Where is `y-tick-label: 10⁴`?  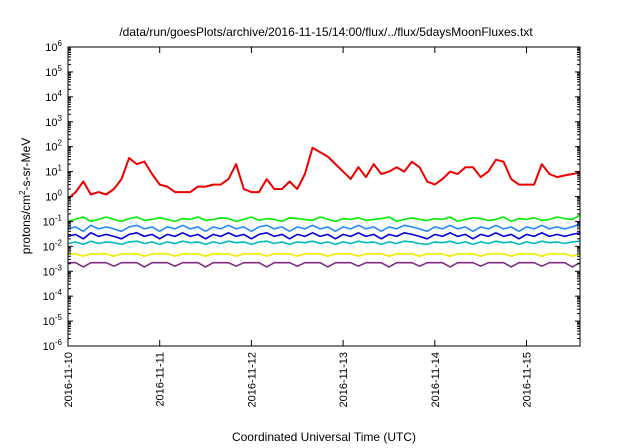
y-tick-label: 10⁴ is located at coordinates (53, 96).